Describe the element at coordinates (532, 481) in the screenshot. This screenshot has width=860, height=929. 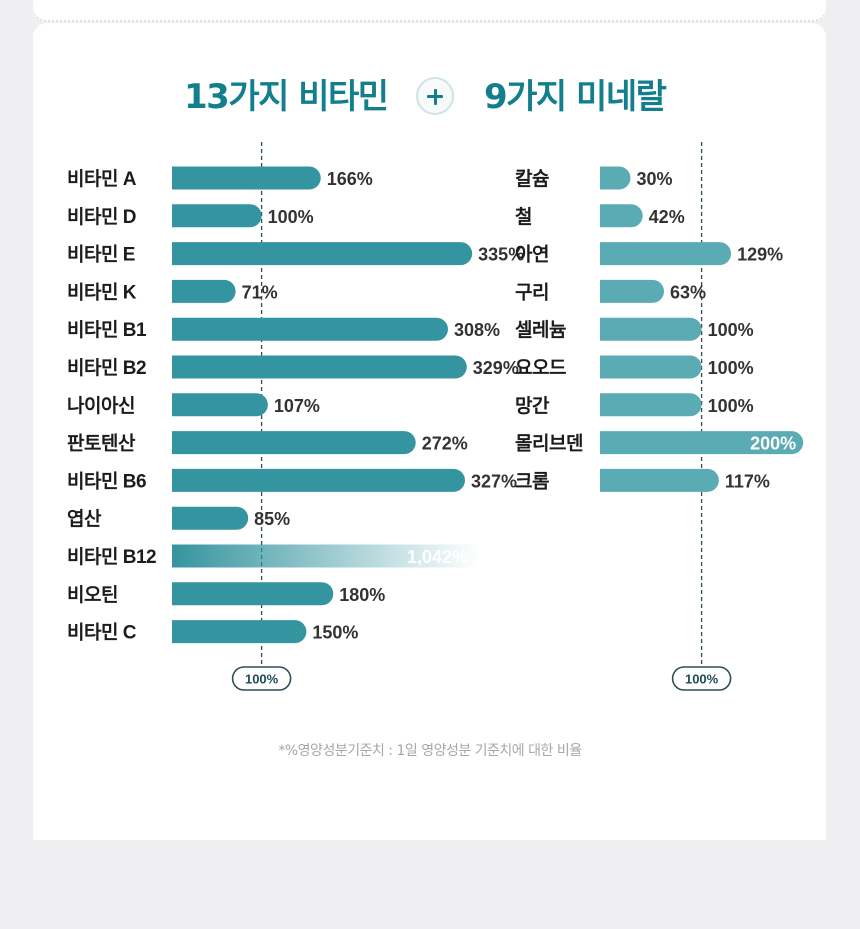
I see `mineral-label-8: 크롬` at that location.